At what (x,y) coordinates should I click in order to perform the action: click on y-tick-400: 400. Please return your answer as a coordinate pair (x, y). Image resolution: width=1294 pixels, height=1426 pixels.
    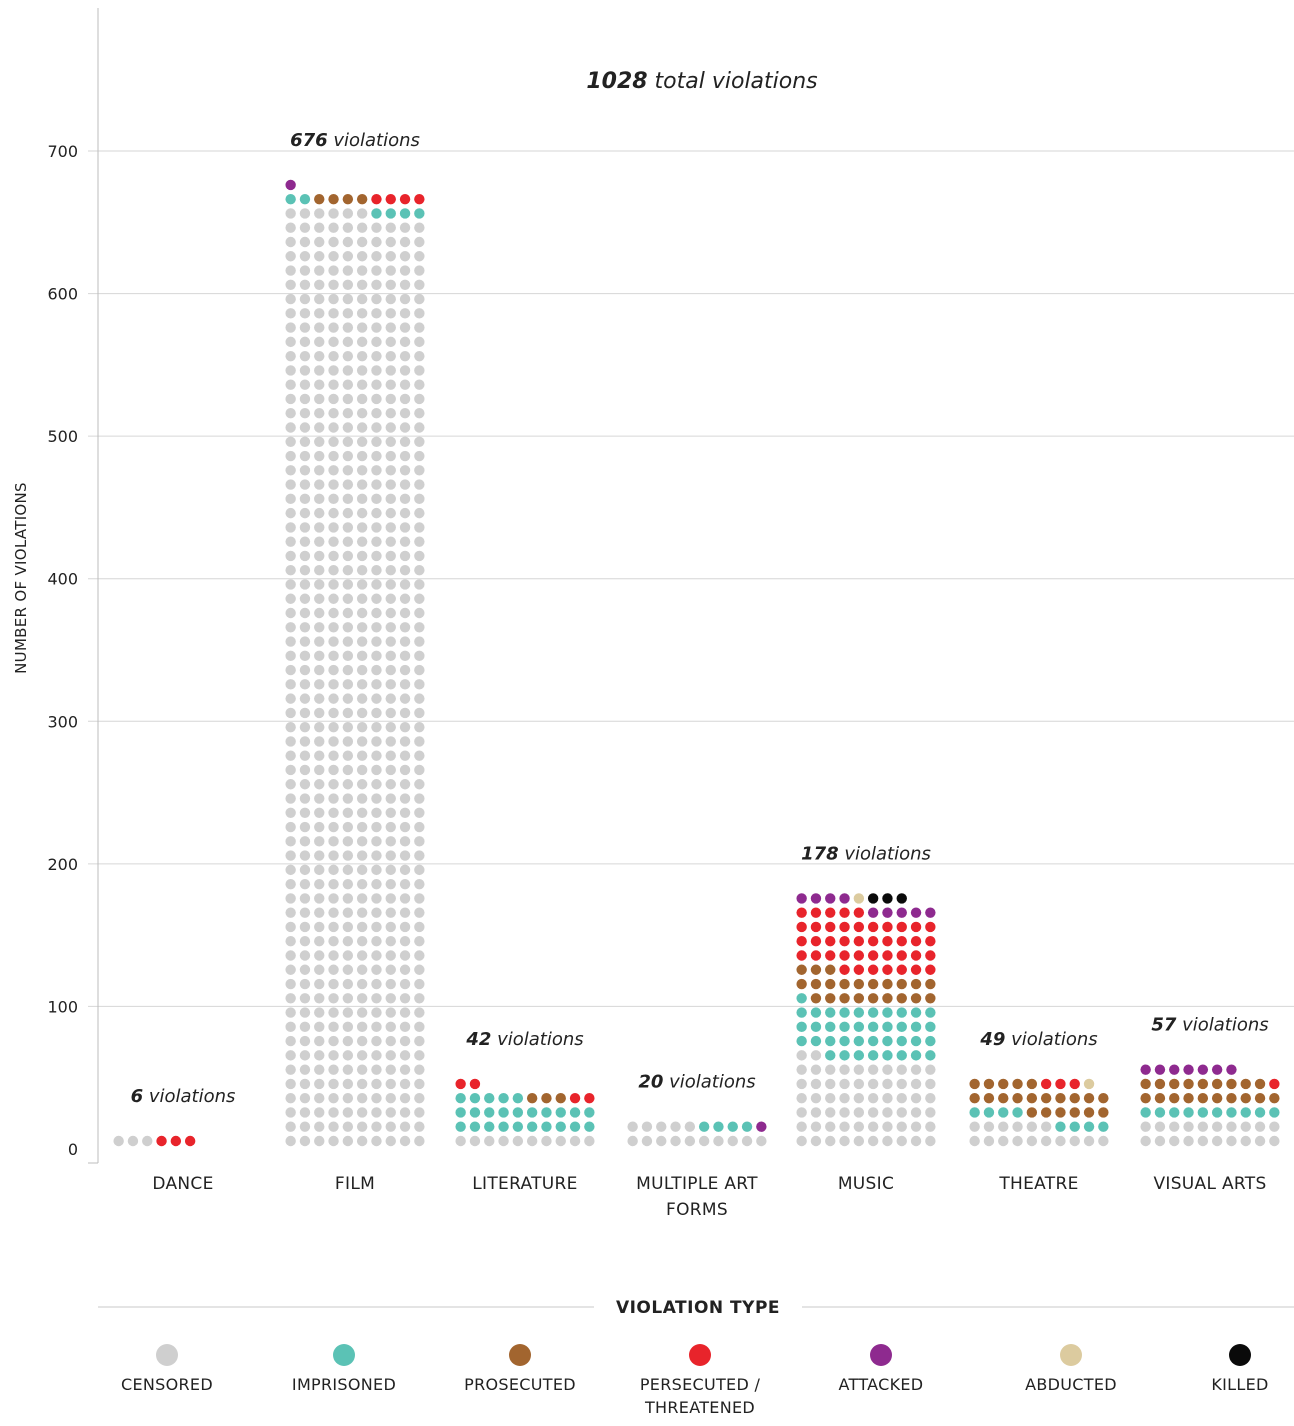
    Looking at the image, I should click on (62, 579).